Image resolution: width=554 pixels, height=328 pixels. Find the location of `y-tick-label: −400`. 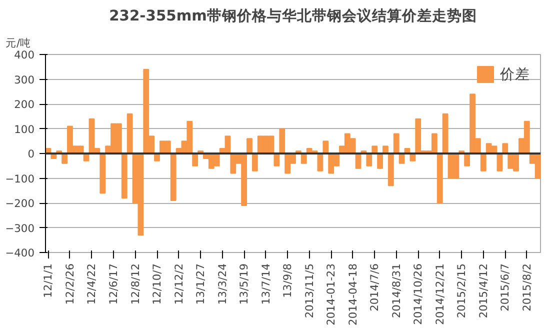

y-tick-label: −400 is located at coordinates (20, 253).